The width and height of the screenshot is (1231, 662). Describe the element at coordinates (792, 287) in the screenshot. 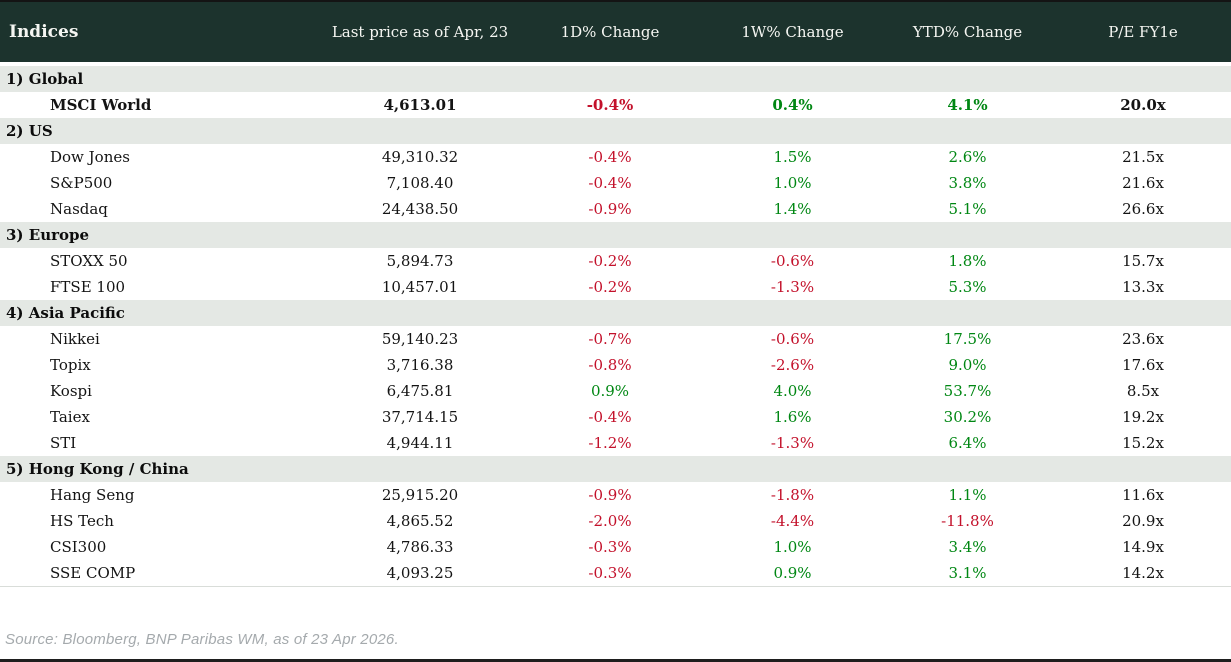

I see `1w-change-cell: -1.3%` at that location.